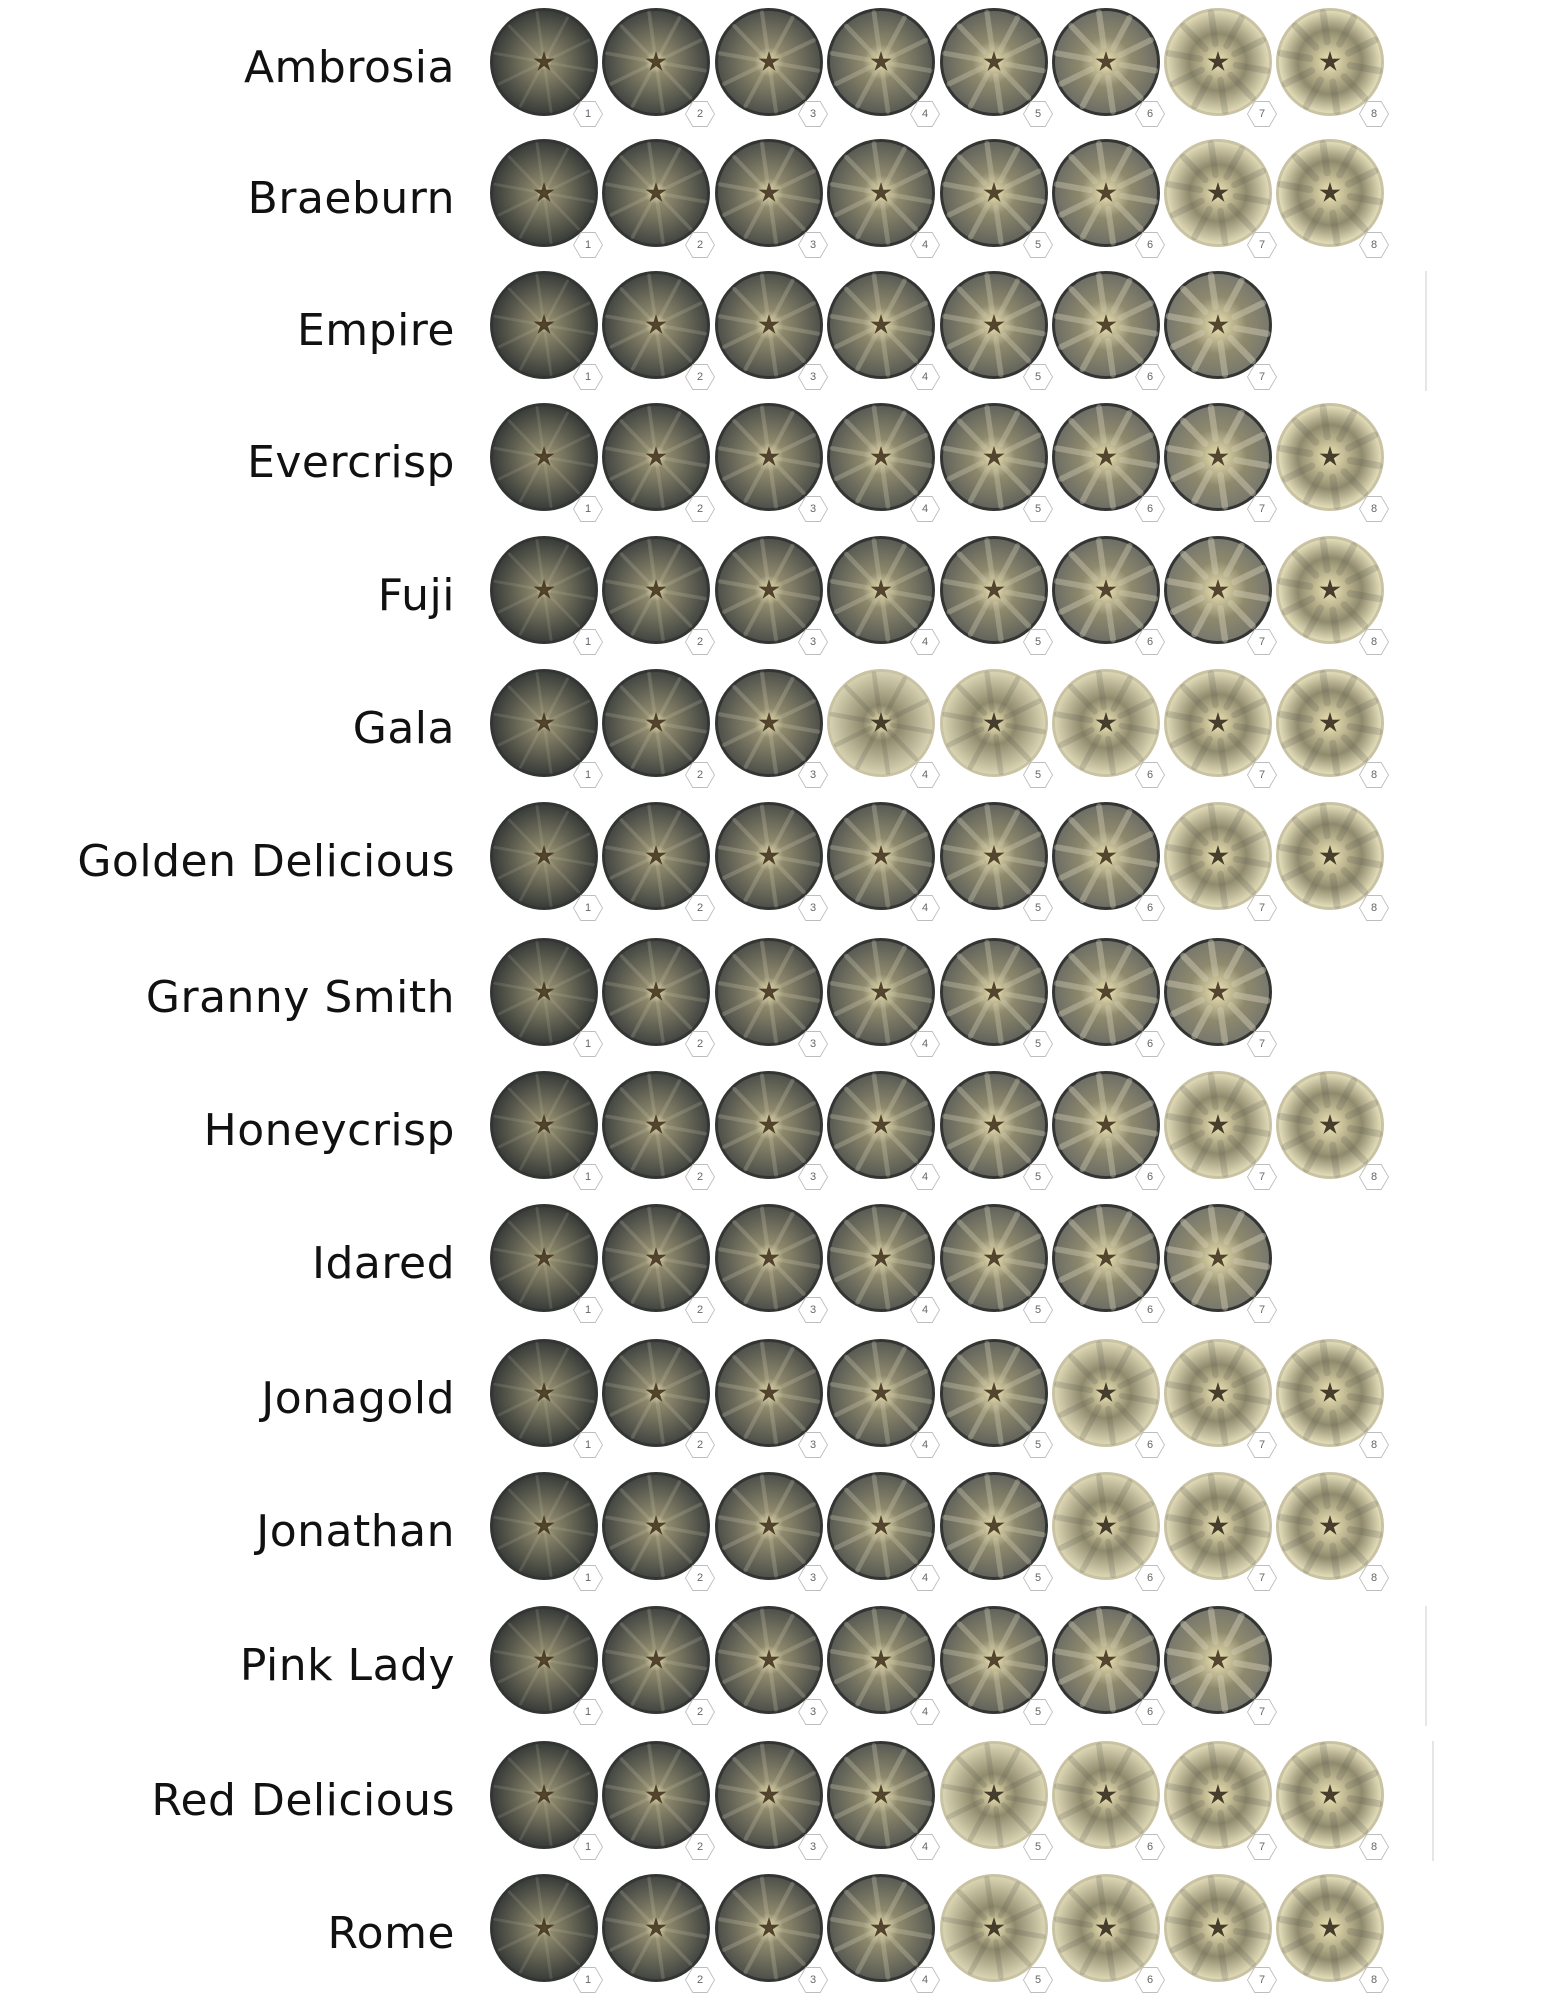  I want to click on variety-row: Ambrosia 1 2 3 4 5 6 7 8, so click(772, 68).